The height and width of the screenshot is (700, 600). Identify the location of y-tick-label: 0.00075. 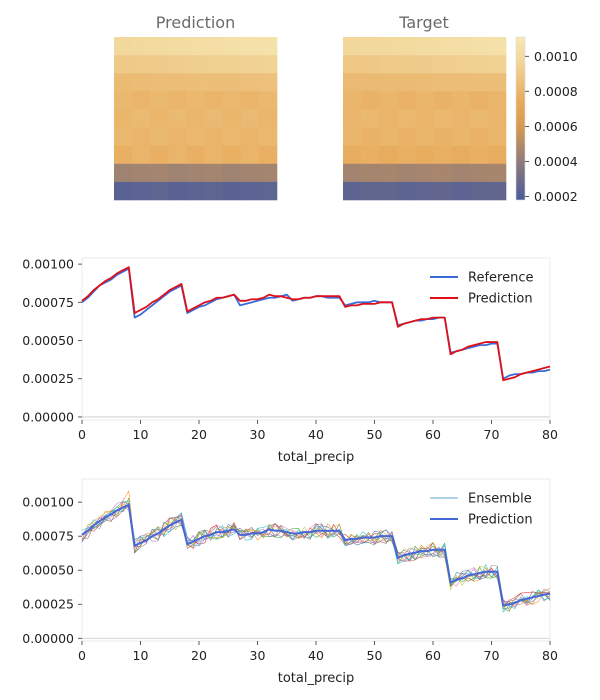
(48, 302).